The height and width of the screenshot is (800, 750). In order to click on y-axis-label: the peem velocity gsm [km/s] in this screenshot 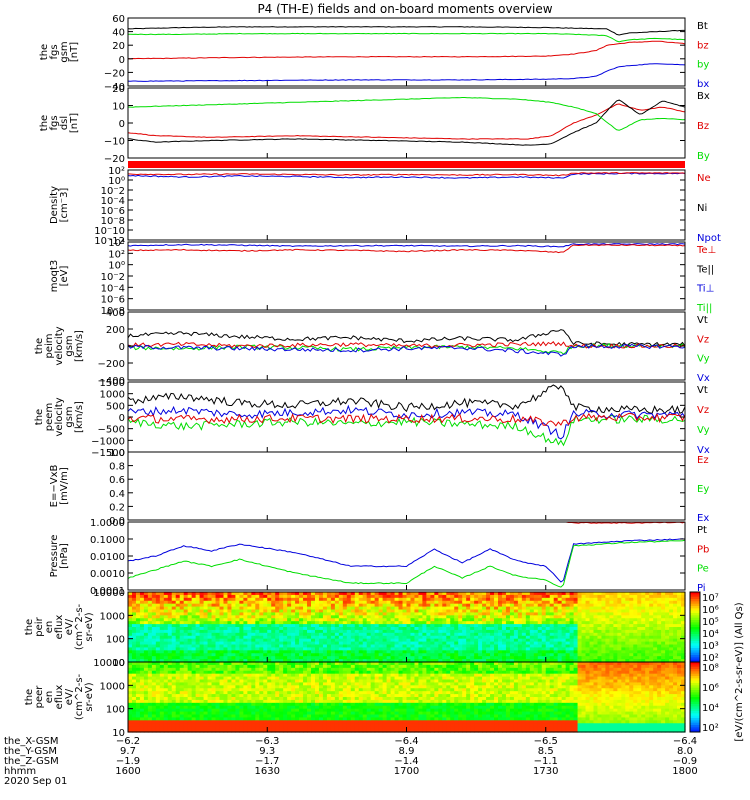, I will do `click(59, 416)`.